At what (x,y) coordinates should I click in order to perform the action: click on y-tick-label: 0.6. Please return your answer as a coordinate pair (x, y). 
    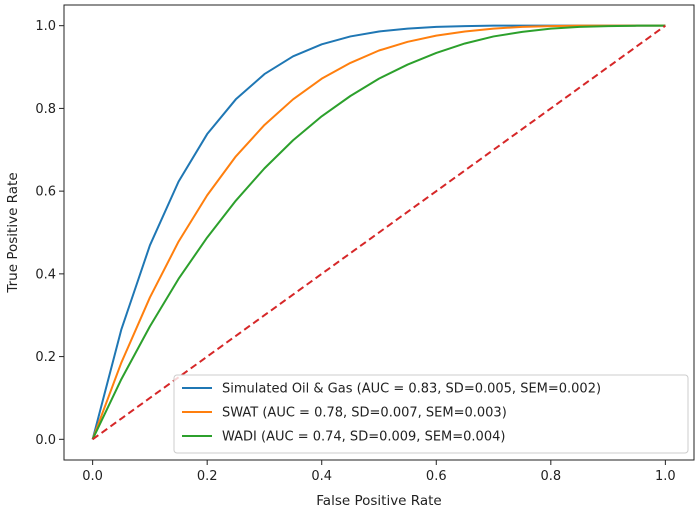
    Looking at the image, I should click on (45, 192).